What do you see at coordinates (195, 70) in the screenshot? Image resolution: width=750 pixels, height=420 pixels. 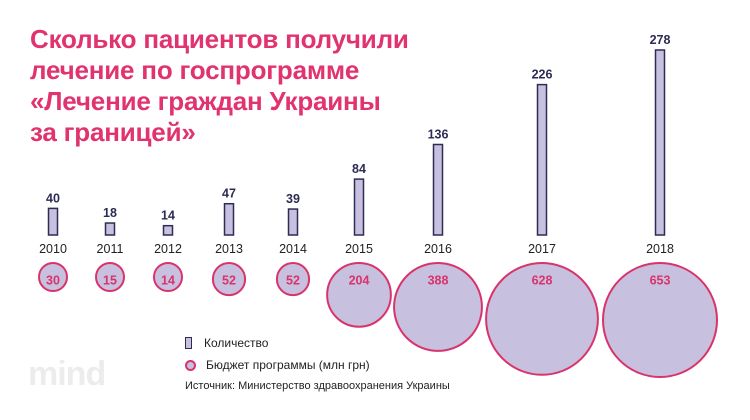 I see `title-line: лечение по госпрограмме` at bounding box center [195, 70].